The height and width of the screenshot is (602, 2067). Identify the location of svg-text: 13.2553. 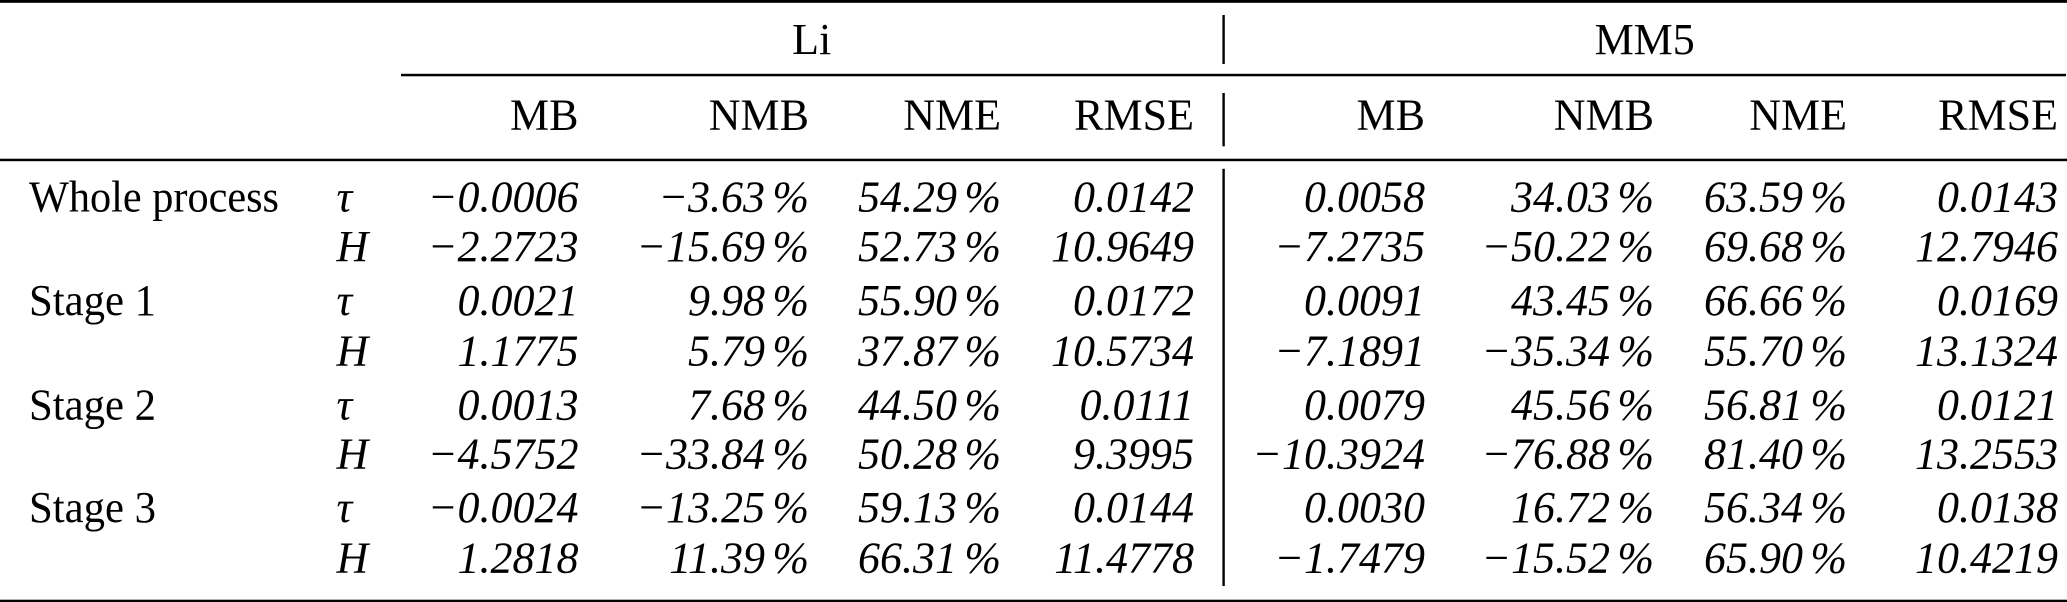
(1986, 454).